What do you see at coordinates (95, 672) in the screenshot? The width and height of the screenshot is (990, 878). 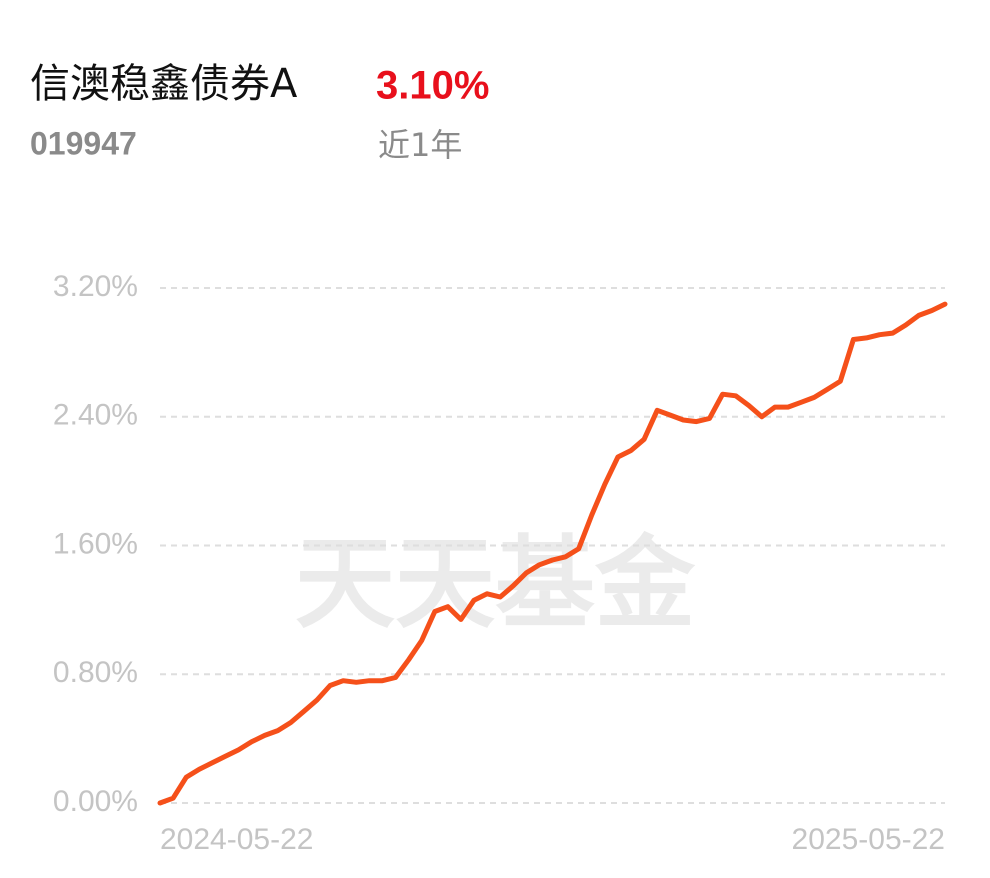 I see `y-tick-label: 0.80%` at bounding box center [95, 672].